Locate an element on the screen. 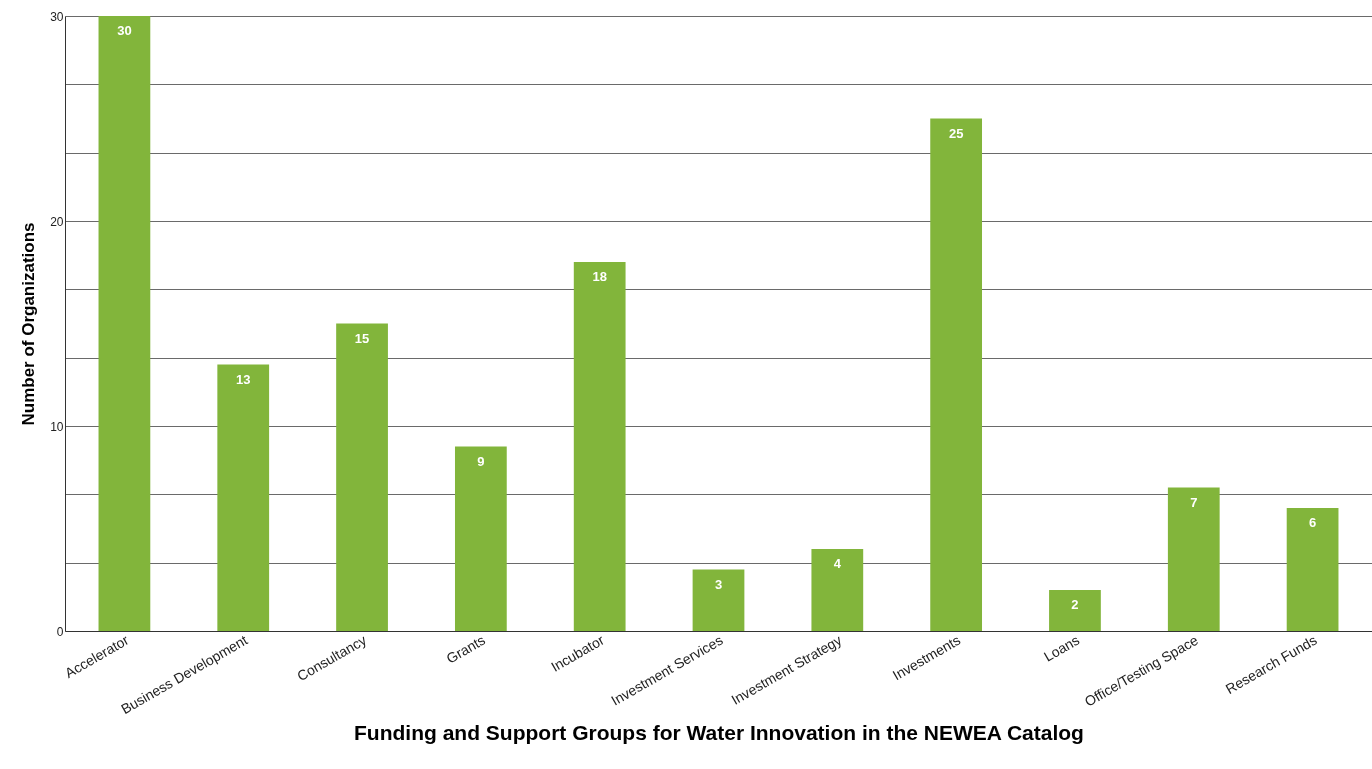 The image size is (1372, 769). data-label: 4 is located at coordinates (837, 563).